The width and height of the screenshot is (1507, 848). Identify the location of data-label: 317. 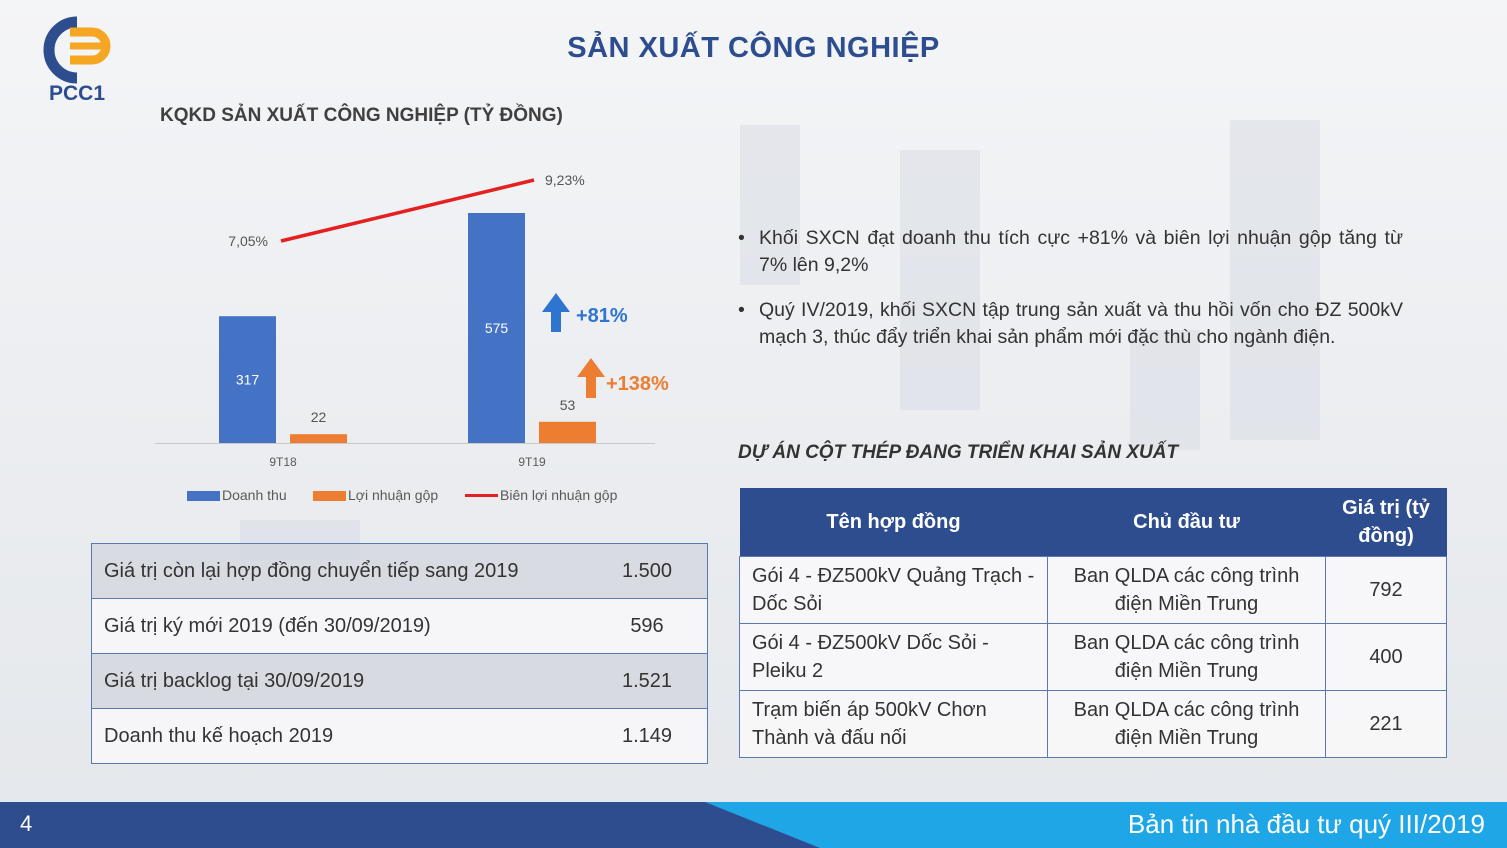
(248, 380).